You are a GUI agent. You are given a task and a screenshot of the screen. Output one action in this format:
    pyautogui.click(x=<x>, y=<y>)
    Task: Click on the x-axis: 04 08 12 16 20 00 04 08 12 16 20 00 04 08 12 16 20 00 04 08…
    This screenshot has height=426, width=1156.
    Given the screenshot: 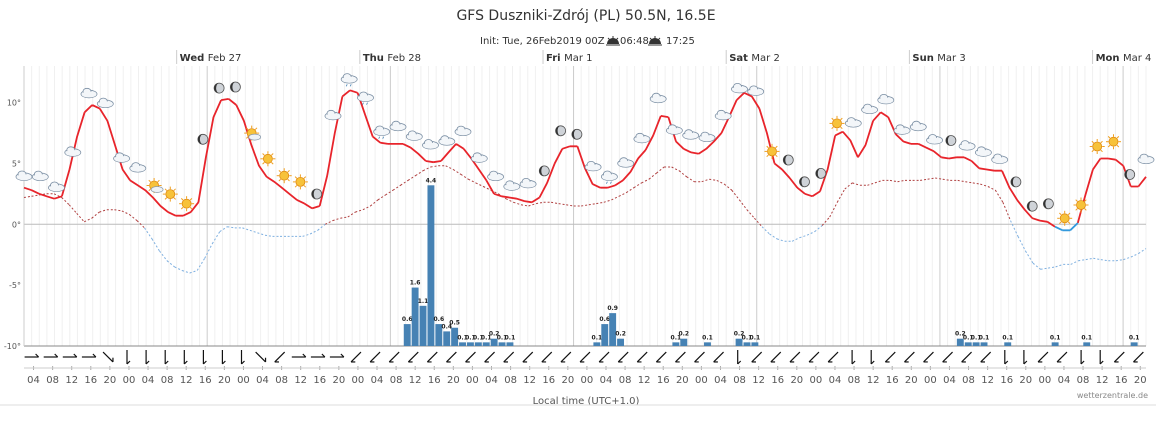 What is the action you would take?
    pyautogui.click(x=585, y=376)
    